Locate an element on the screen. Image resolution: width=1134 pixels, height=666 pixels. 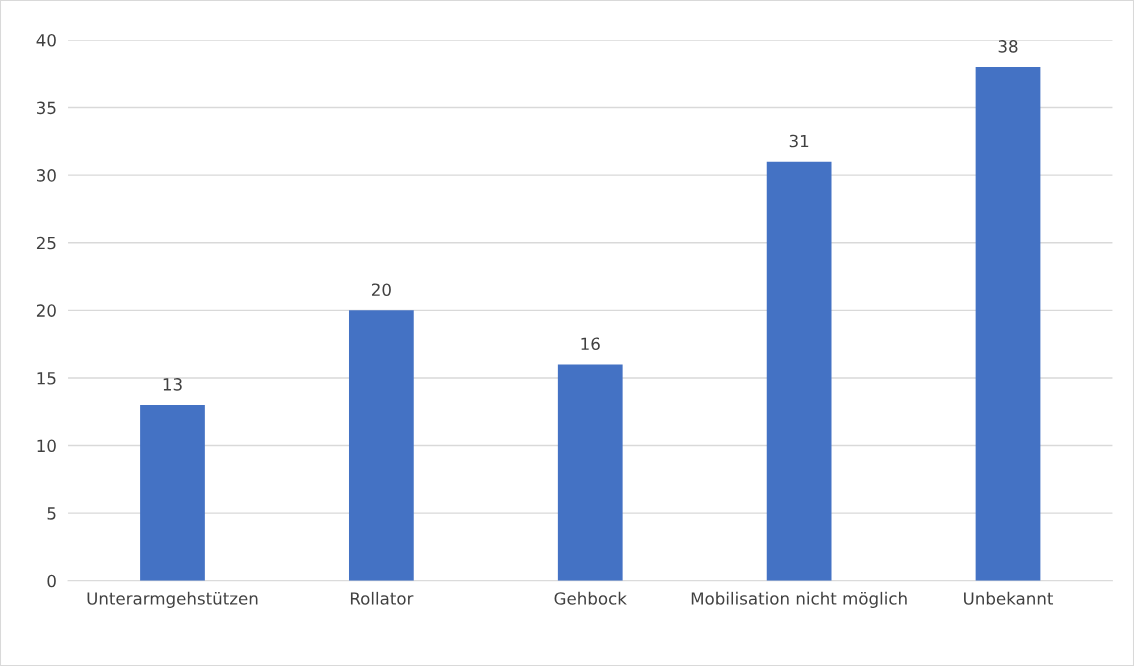
data-label: 16 is located at coordinates (590, 344).